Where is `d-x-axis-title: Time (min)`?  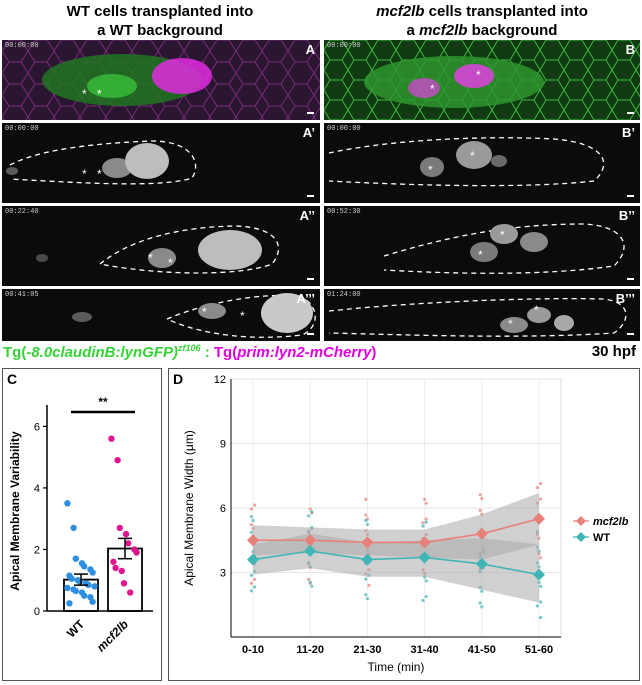
d-x-axis-title: Time (min) is located at coordinates (396, 667).